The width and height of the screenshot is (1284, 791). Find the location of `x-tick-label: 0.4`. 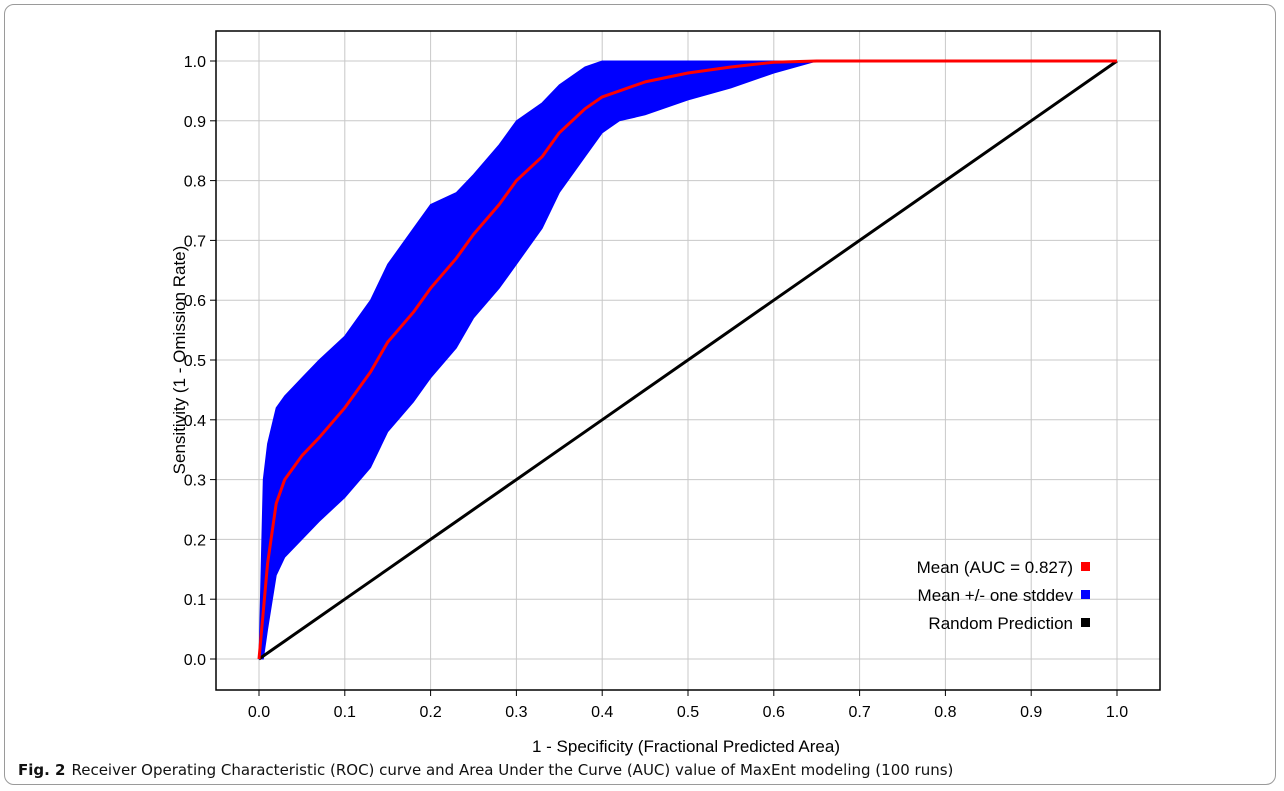

x-tick-label: 0.4 is located at coordinates (602, 712).